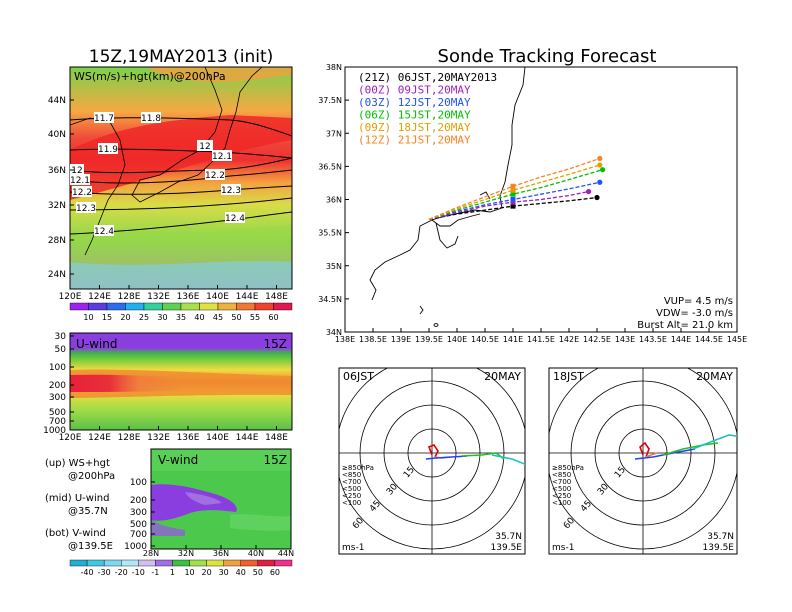 This screenshot has height=612, width=792. I want to click on y-tick-label: 28N, so click(57, 241).